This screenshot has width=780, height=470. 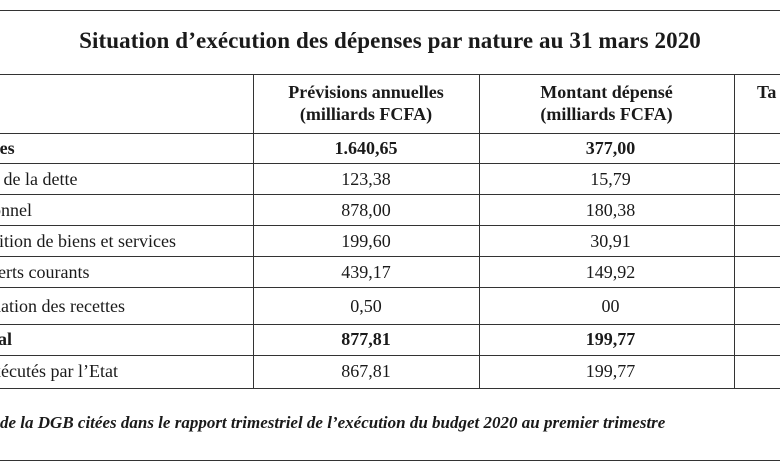 I want to click on row-montant: 30,91, so click(x=610, y=241).